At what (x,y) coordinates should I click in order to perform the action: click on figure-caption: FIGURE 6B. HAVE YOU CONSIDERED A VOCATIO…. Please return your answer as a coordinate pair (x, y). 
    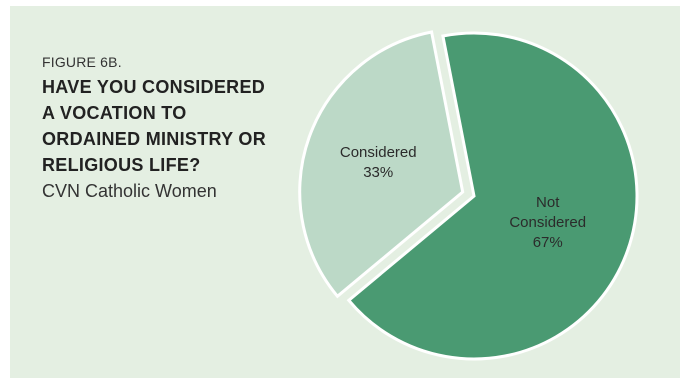
    Looking at the image, I should click on (157, 129).